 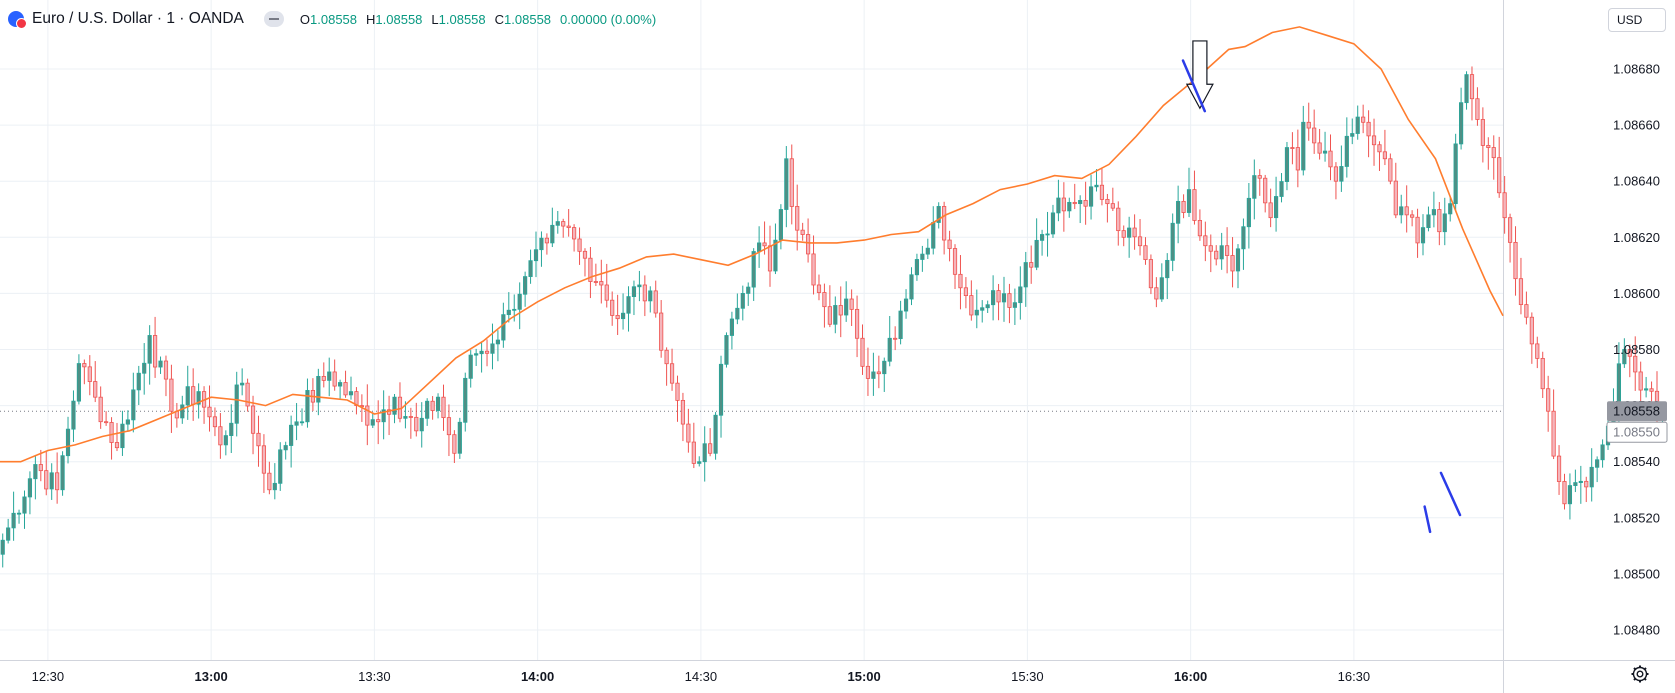 I want to click on time-tick-label: 14:00, so click(x=537, y=676).